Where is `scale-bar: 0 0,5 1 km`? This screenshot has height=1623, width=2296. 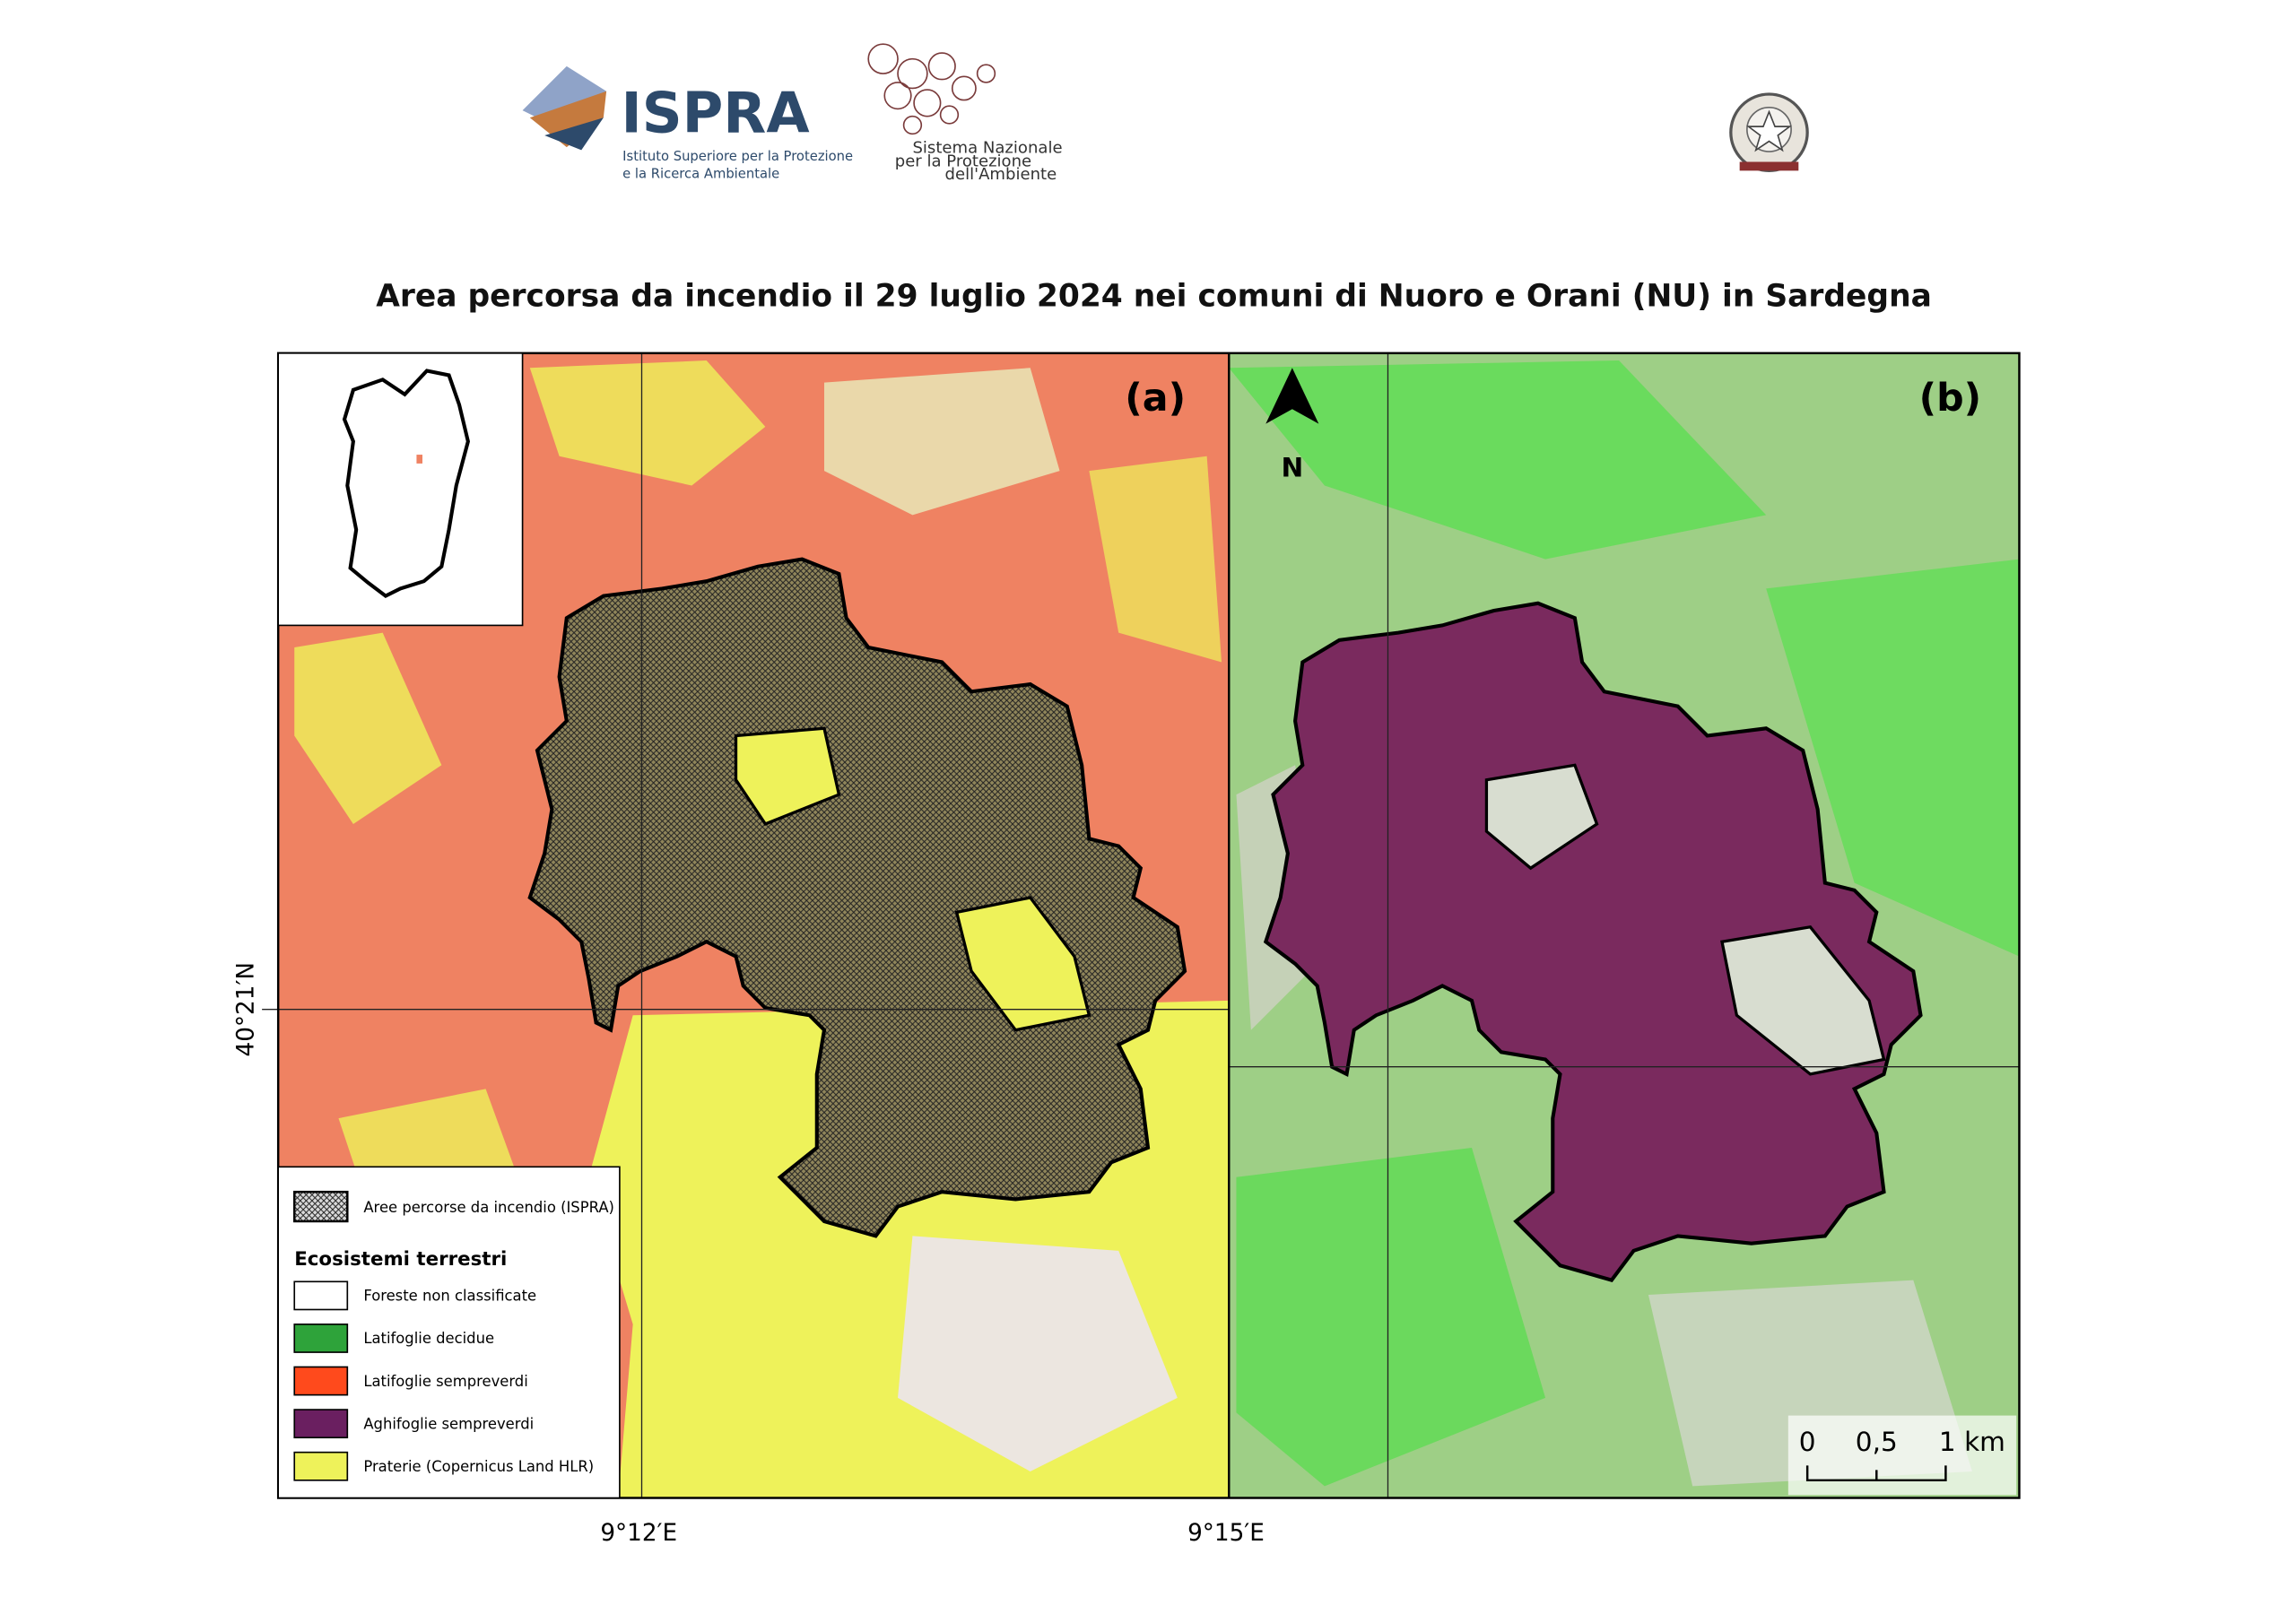 scale-bar: 0 0,5 1 km is located at coordinates (1902, 1455).